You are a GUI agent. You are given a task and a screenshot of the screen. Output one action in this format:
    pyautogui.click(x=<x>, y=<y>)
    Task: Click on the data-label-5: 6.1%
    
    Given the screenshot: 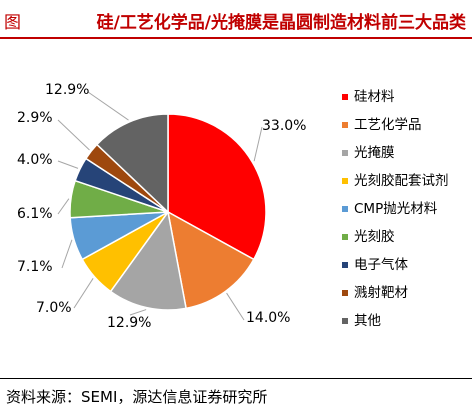 What is the action you would take?
    pyautogui.click(x=35, y=214)
    